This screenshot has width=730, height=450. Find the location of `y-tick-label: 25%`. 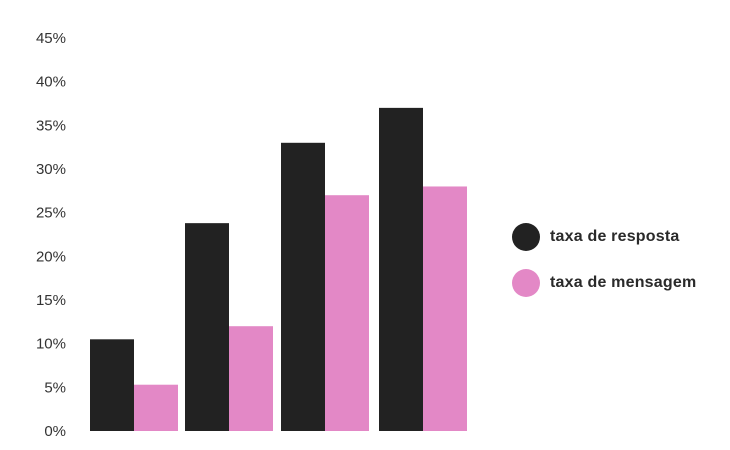

y-tick-label: 25% is located at coordinates (51, 213).